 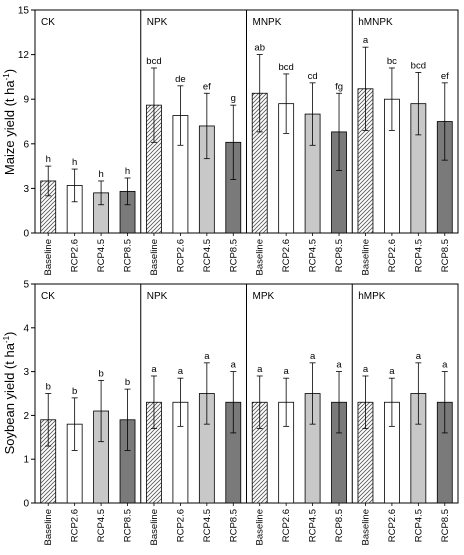 What do you see at coordinates (26, 144) in the screenshot?
I see `y-tick-label: 6` at bounding box center [26, 144].